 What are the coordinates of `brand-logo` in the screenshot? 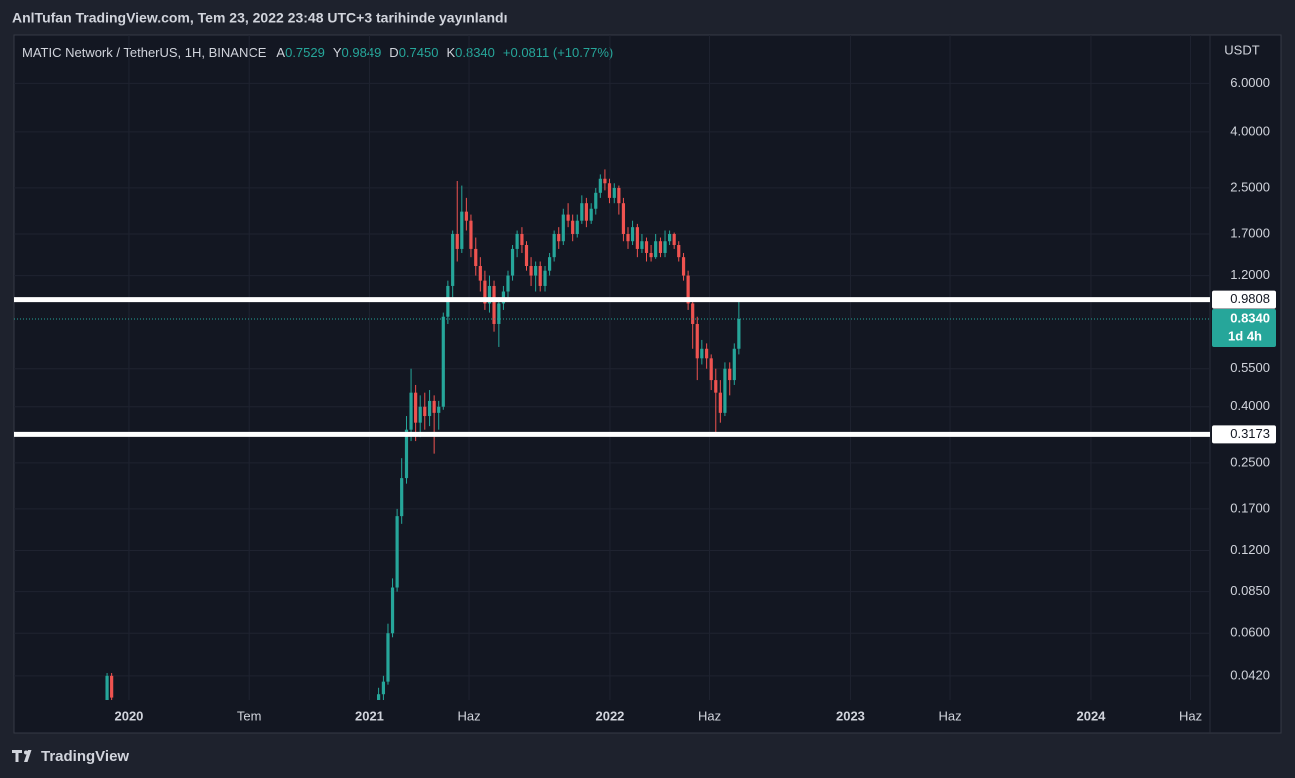 It's located at (22, 756).